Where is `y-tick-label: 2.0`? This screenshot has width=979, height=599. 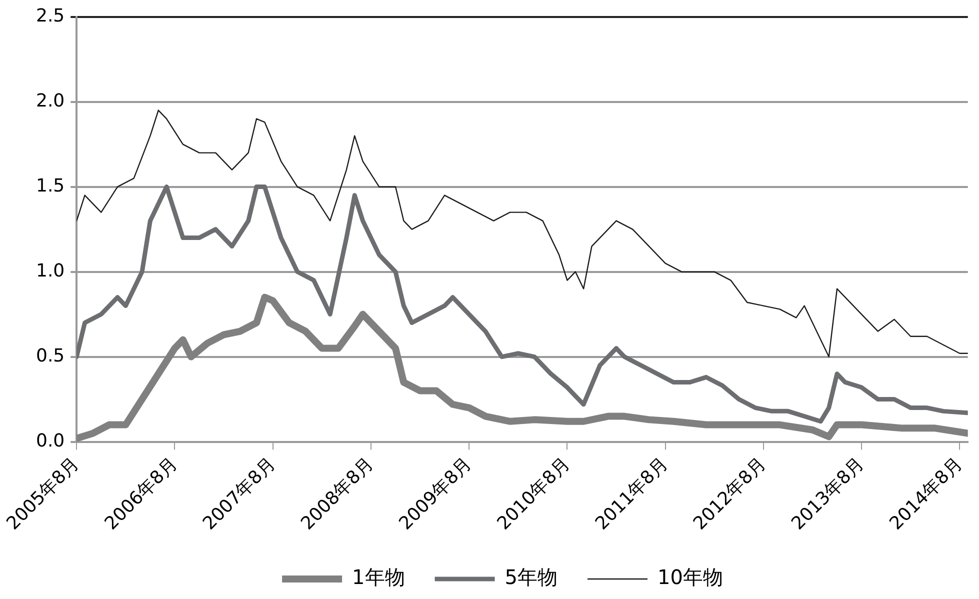 y-tick-label: 2.0 is located at coordinates (50, 101).